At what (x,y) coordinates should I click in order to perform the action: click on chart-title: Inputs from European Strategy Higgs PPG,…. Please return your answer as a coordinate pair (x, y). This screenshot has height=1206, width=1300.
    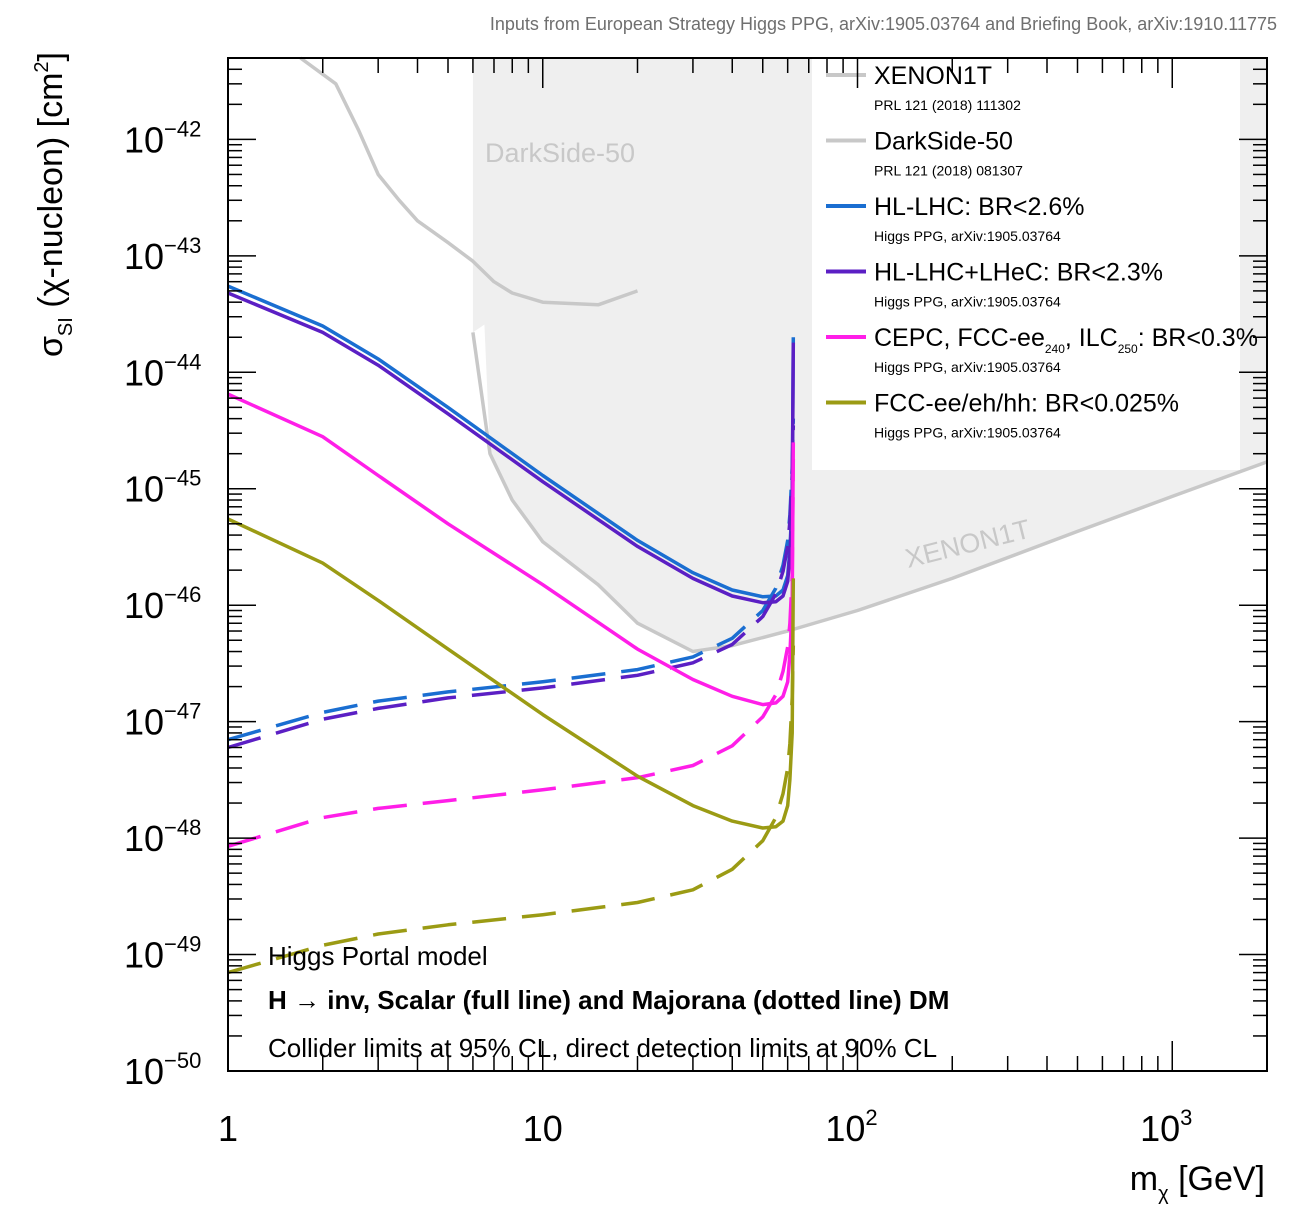
    Looking at the image, I should click on (883, 24).